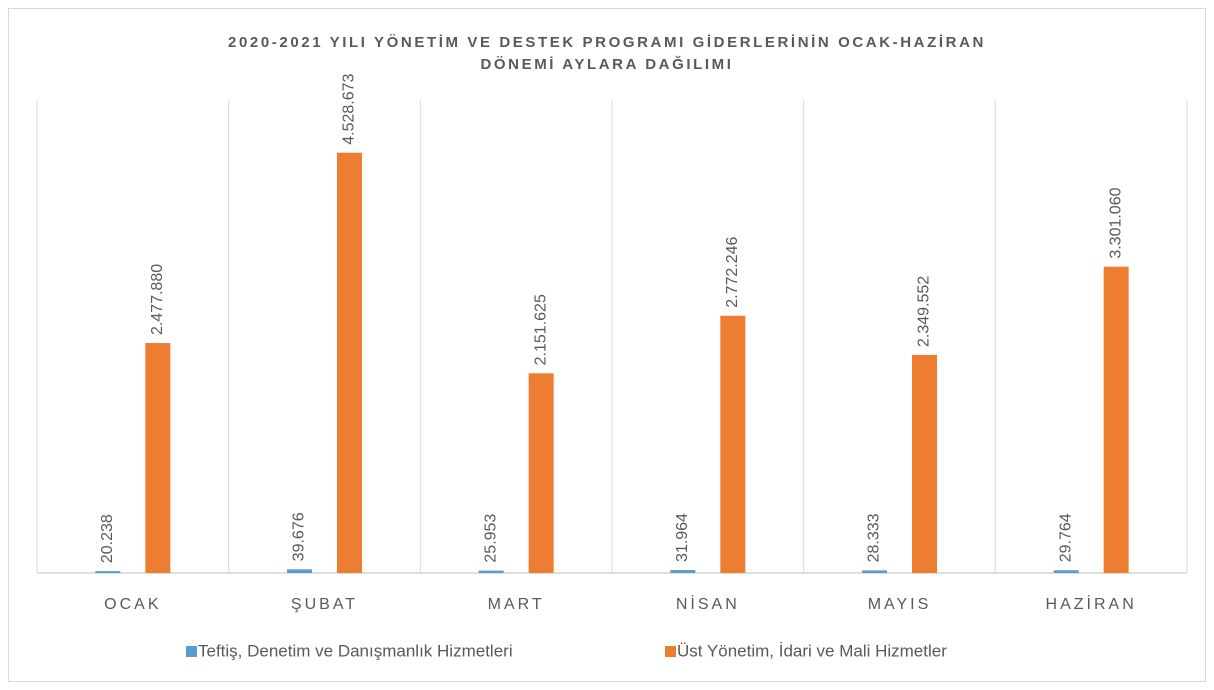  What do you see at coordinates (490, 538) in the screenshot?
I see `data-label: 25.953` at bounding box center [490, 538].